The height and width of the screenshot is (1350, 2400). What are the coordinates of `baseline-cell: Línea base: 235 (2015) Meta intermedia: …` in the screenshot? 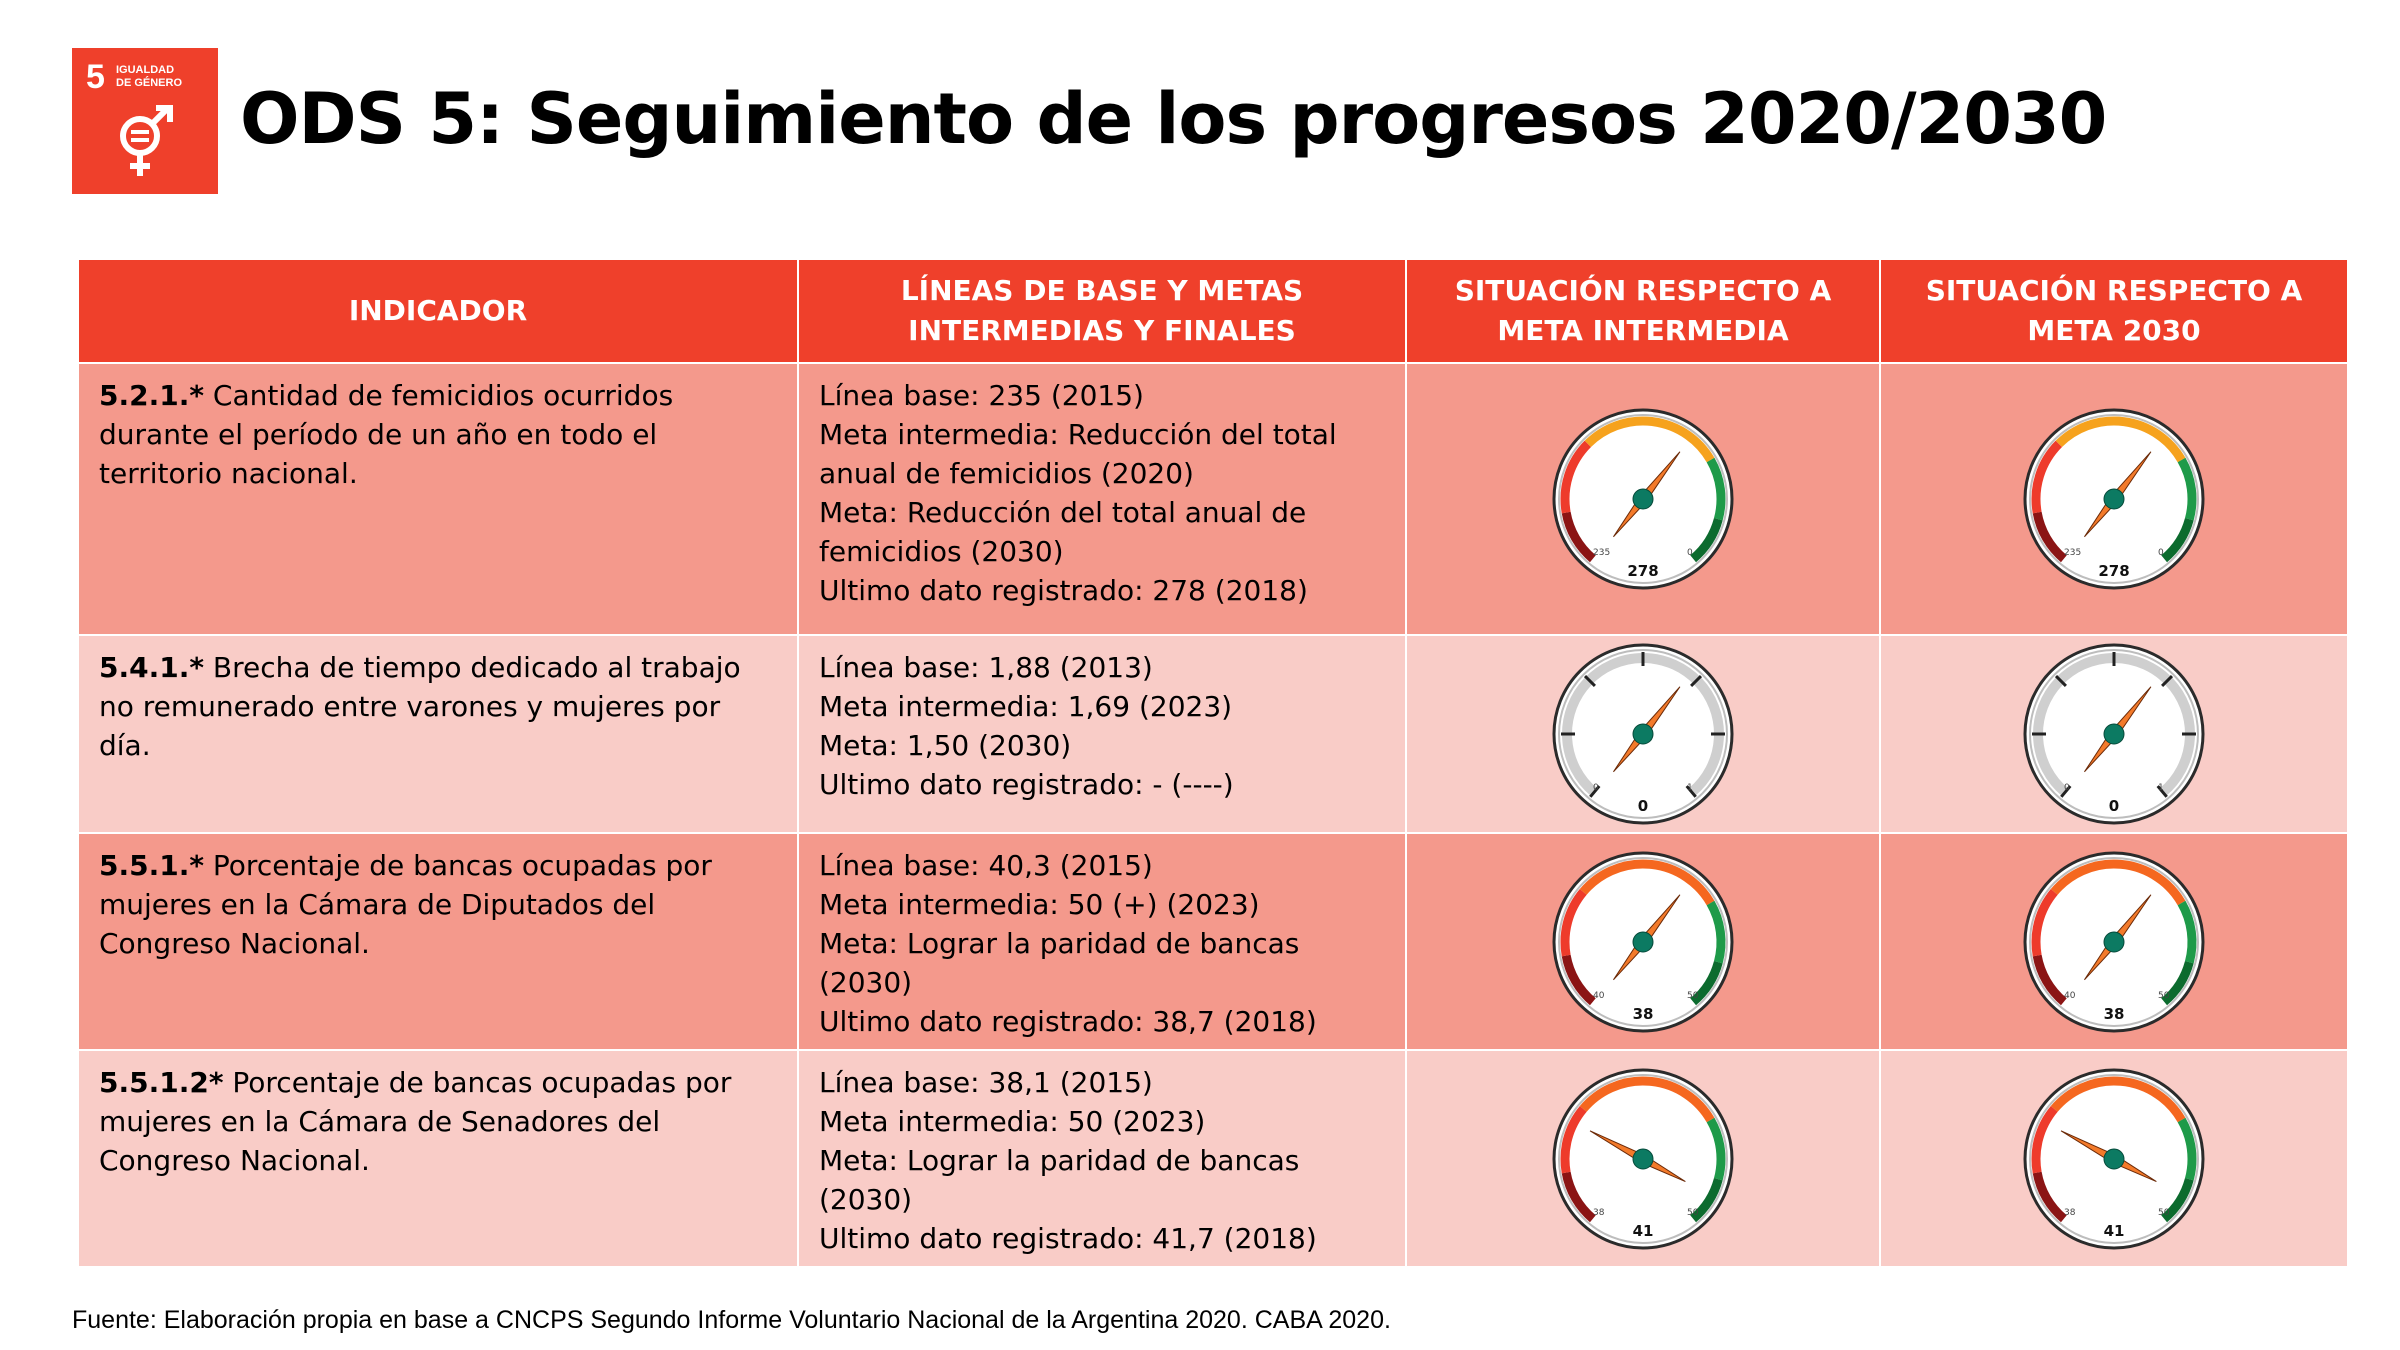 It's located at (1102, 499).